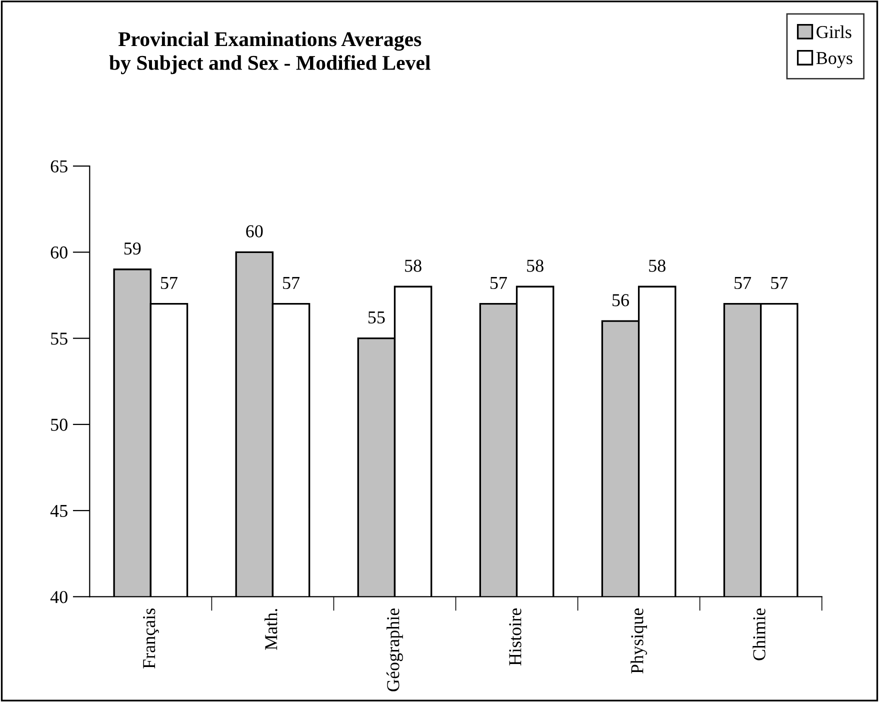  I want to click on legend-label: Girls, so click(834, 31).